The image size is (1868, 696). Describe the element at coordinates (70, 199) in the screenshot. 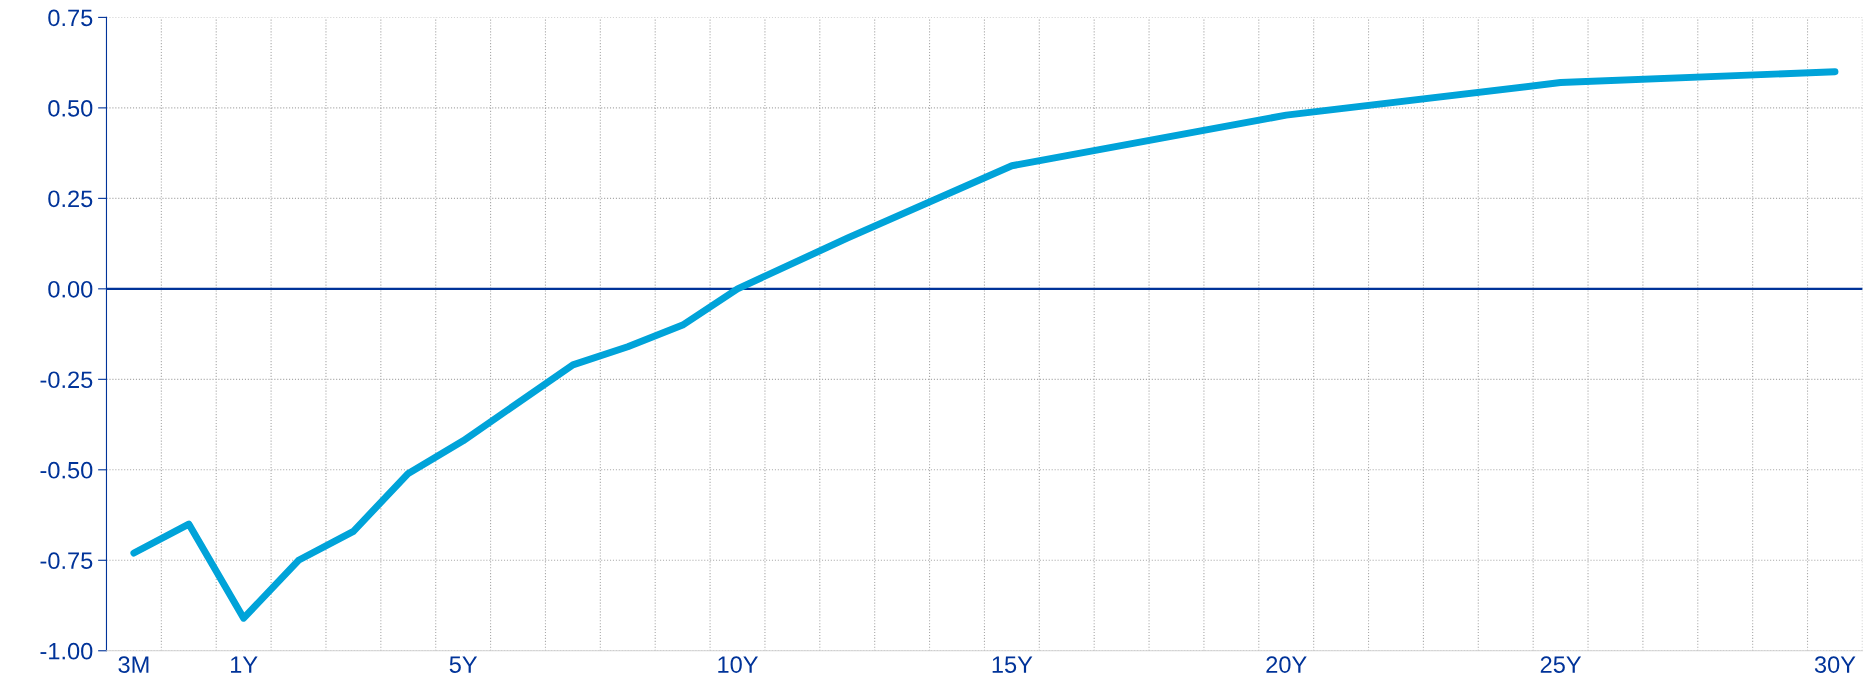

I see `y-tick-label: 0.25` at that location.